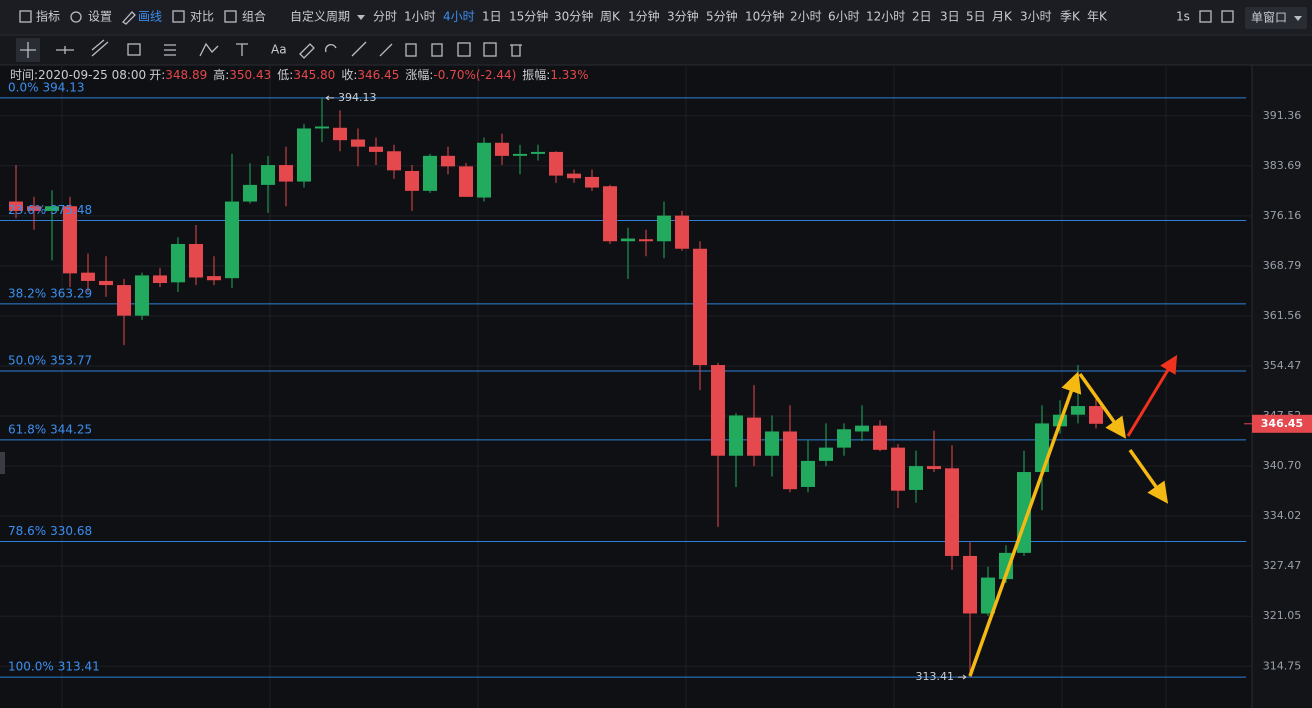 This screenshot has height=708, width=1312. Describe the element at coordinates (1073, 515) in the screenshot. I see `trend-arrows` at that location.